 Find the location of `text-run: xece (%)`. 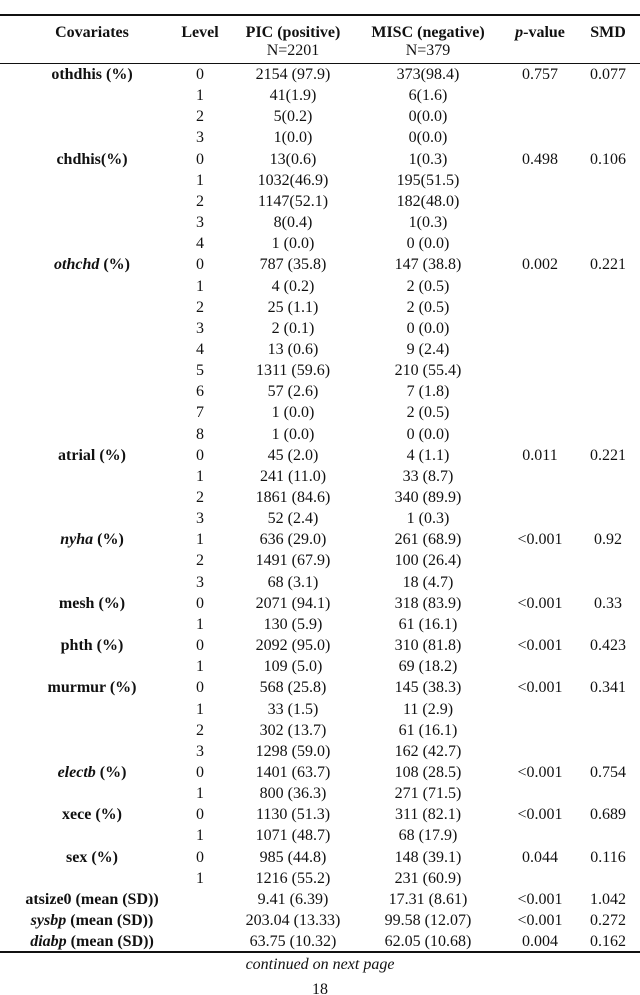

text-run: xece (%) is located at coordinates (92, 815).